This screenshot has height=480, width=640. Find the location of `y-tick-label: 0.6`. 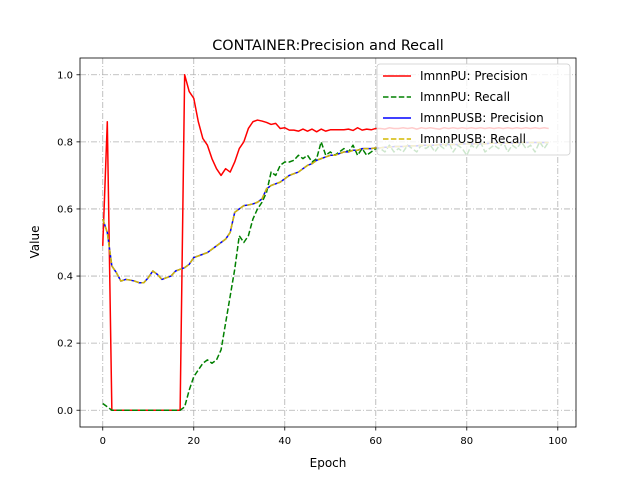

y-tick-label: 0.6 is located at coordinates (65, 210).